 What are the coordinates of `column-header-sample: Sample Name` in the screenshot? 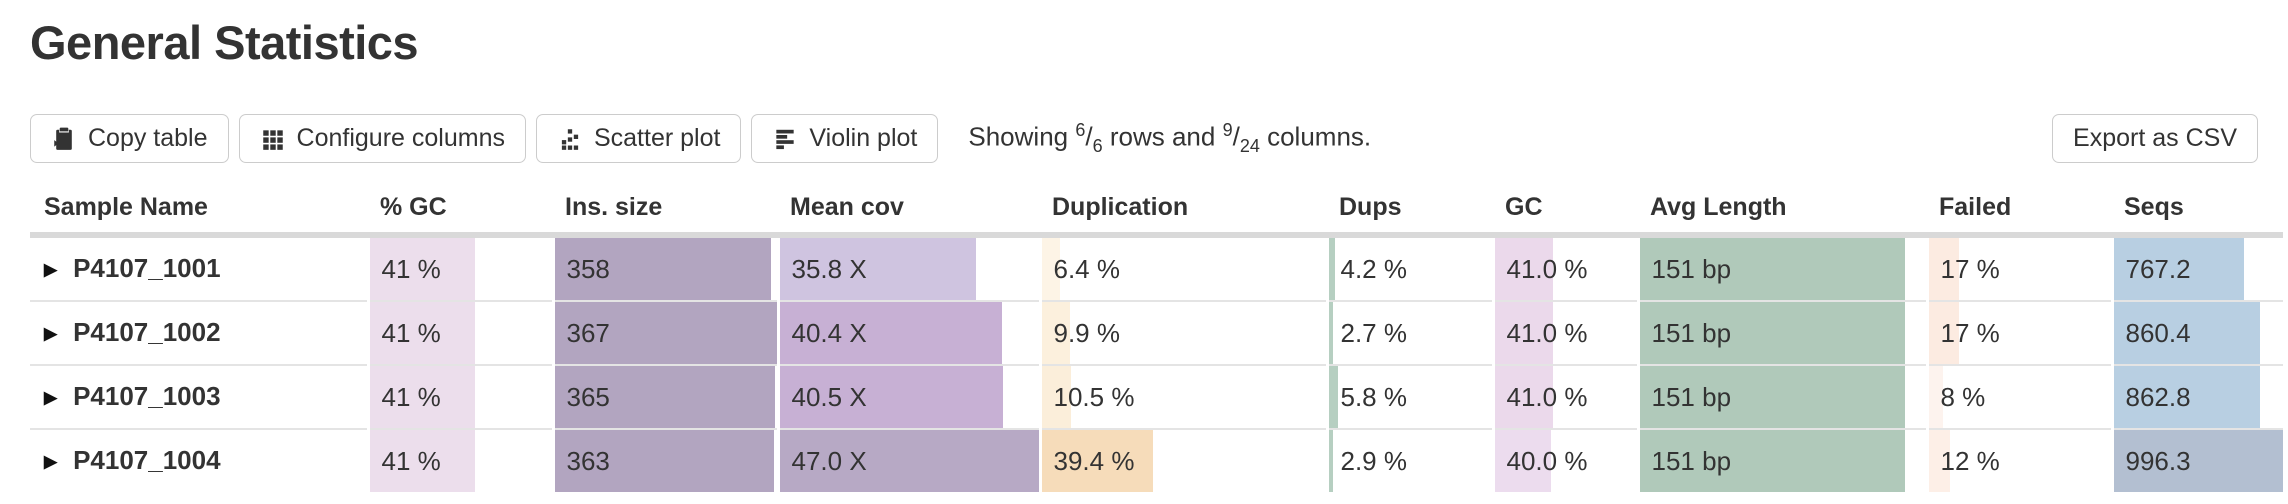 It's located at (199, 211).